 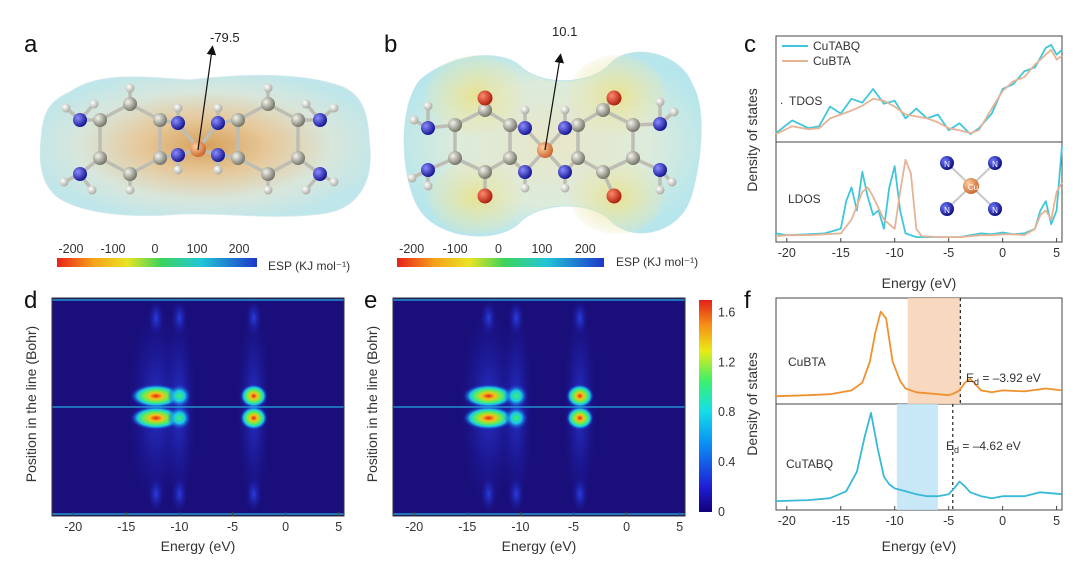 What do you see at coordinates (564, 31) in the screenshot?
I see `esp-value-b: 10.1` at bounding box center [564, 31].